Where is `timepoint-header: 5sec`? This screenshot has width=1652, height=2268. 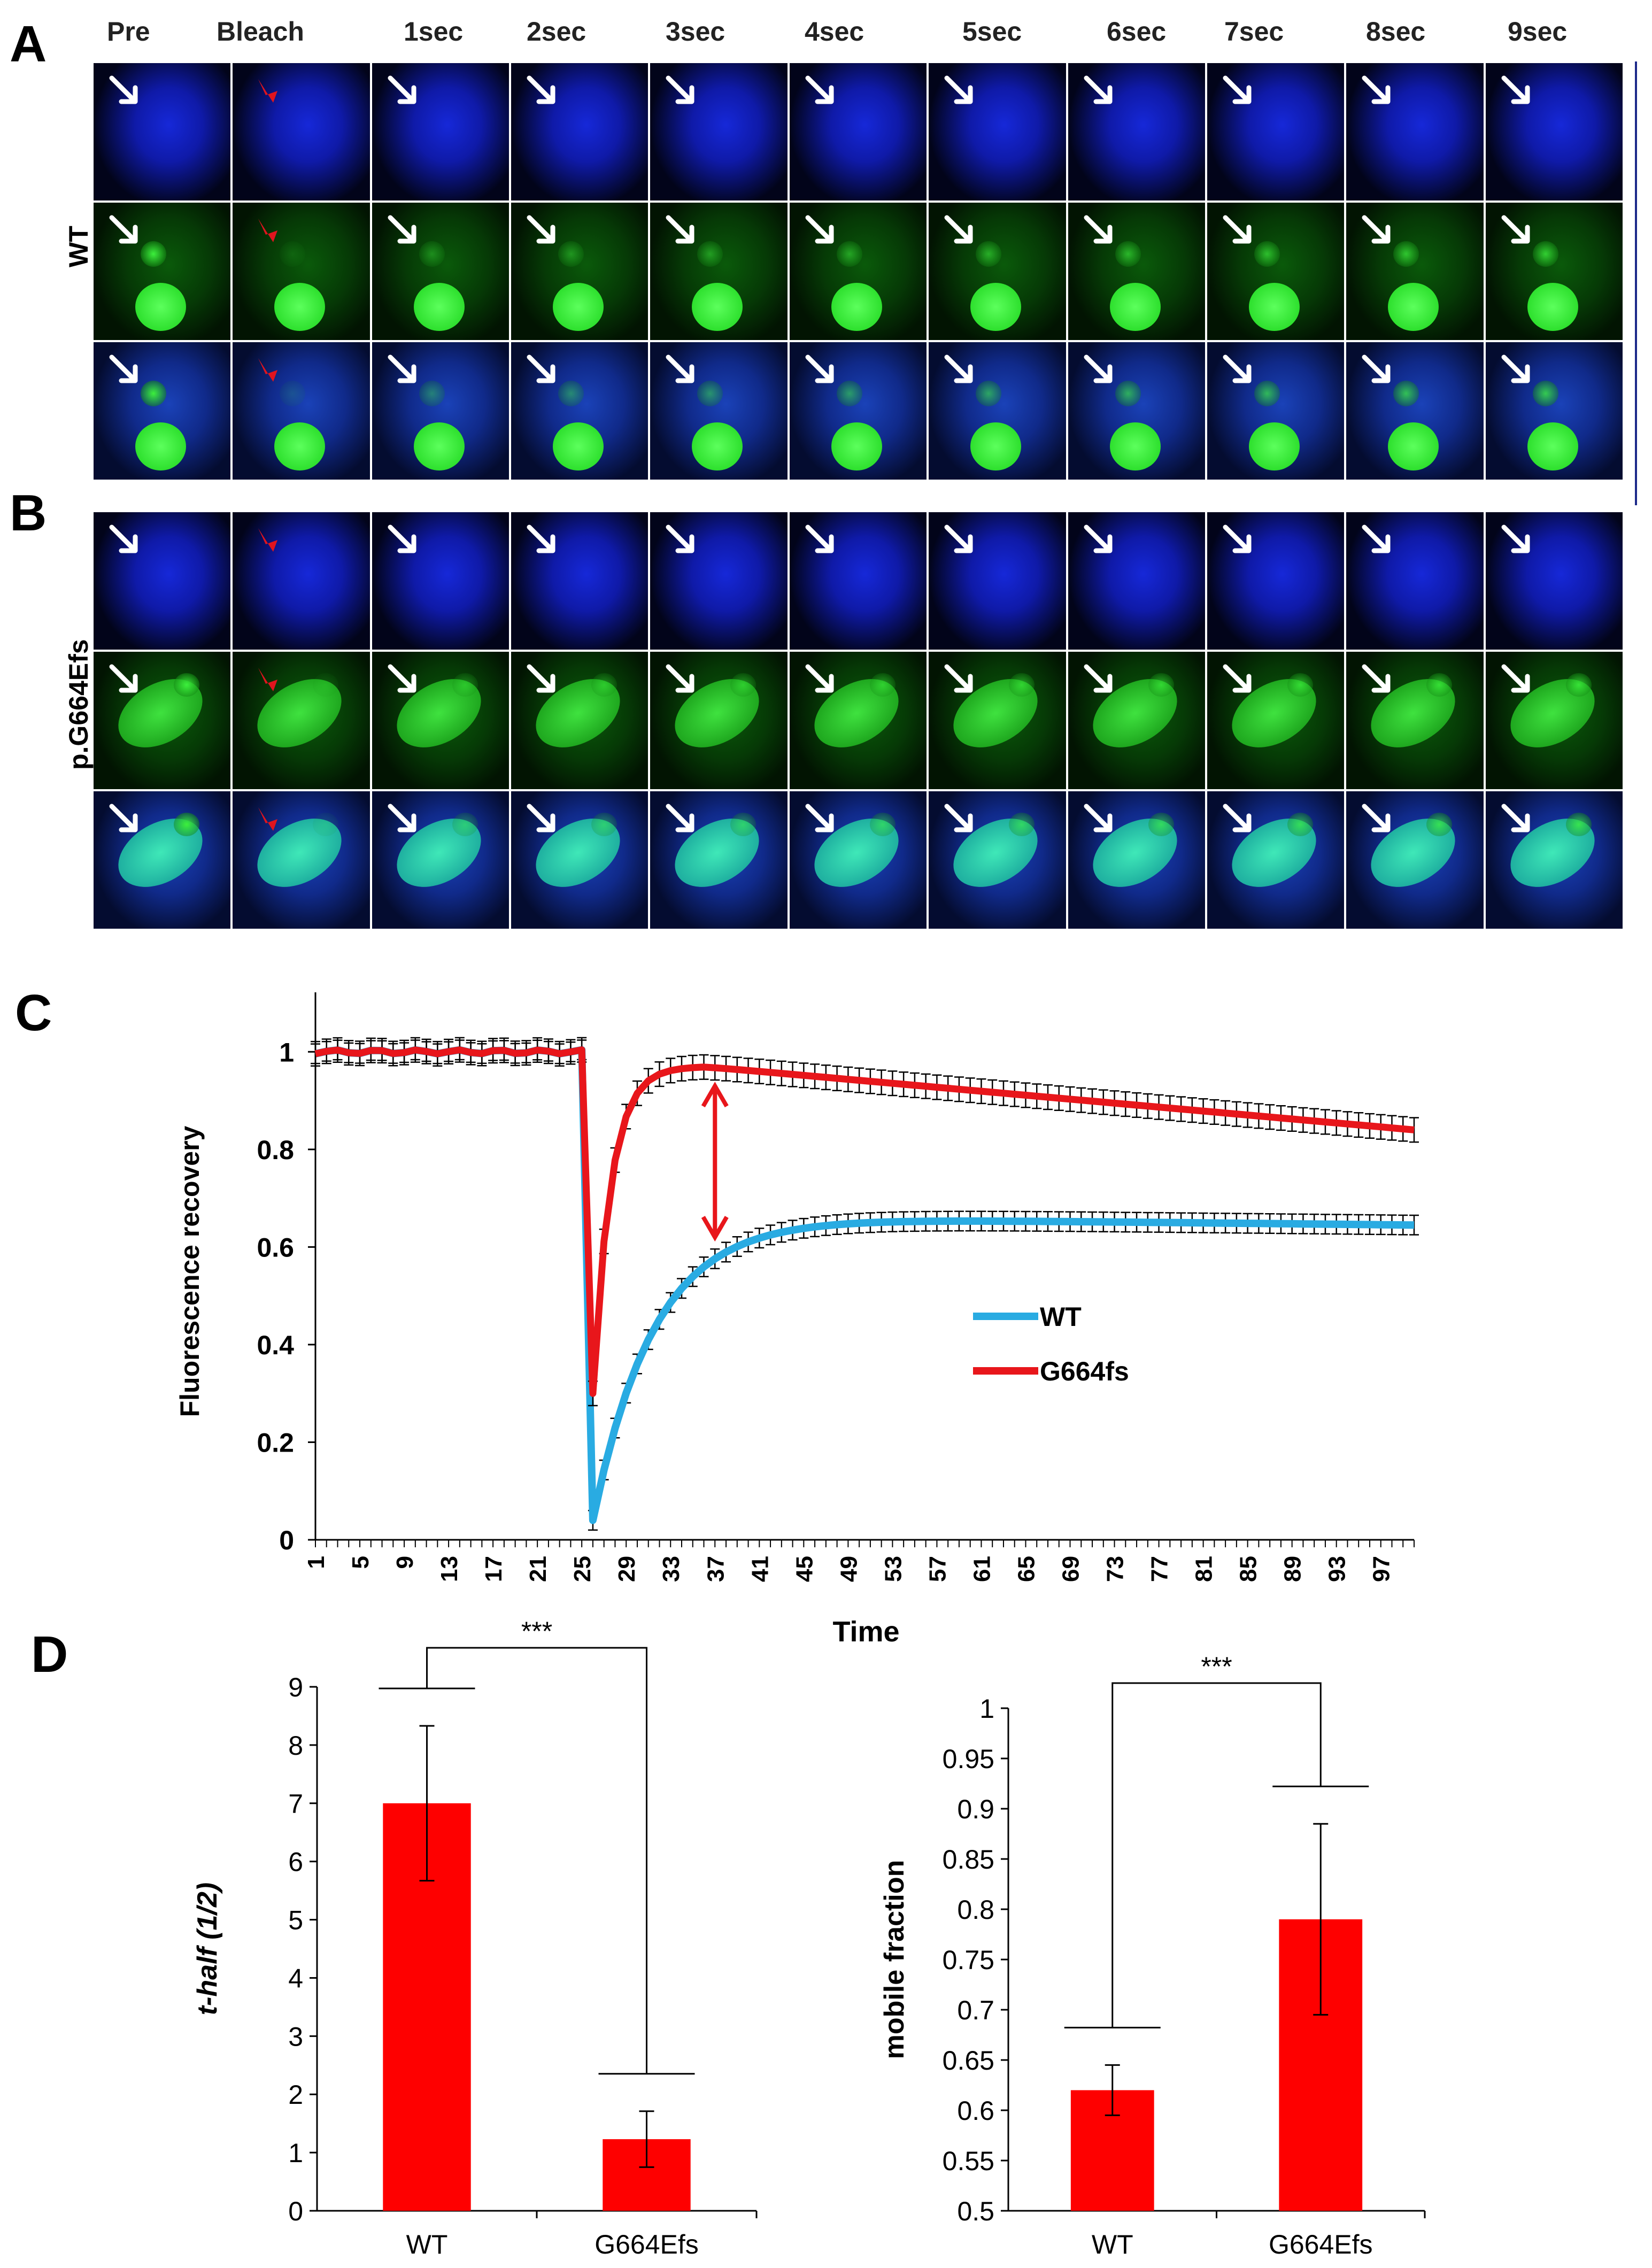
timepoint-header: 5sec is located at coordinates (992, 32).